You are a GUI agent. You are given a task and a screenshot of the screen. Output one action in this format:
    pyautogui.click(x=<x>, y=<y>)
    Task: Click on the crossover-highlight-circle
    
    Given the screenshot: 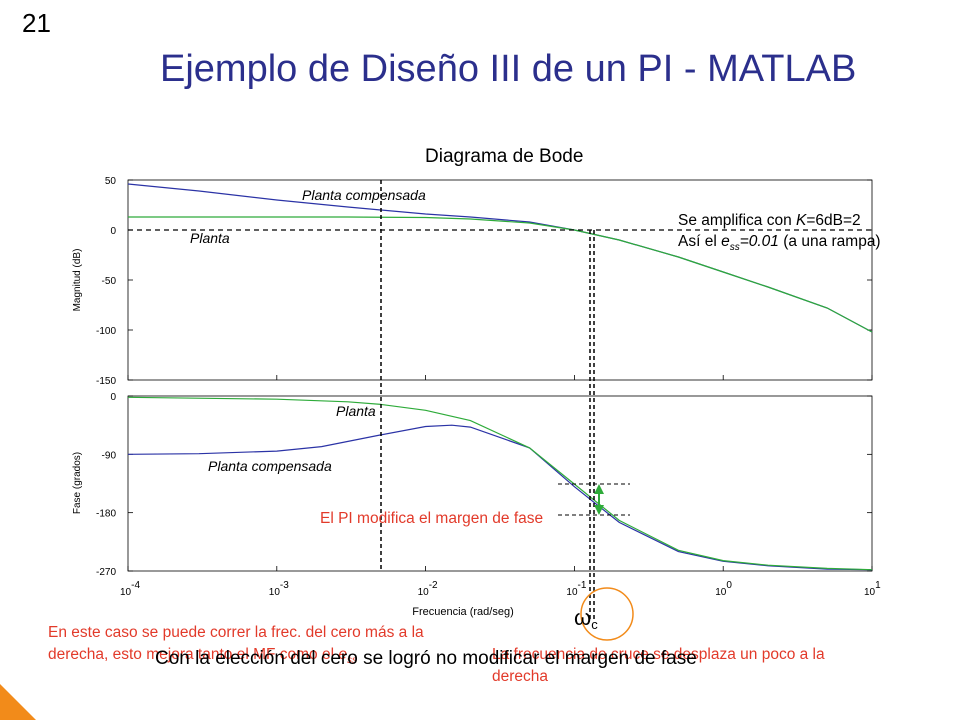 What is the action you would take?
    pyautogui.click(x=607, y=614)
    